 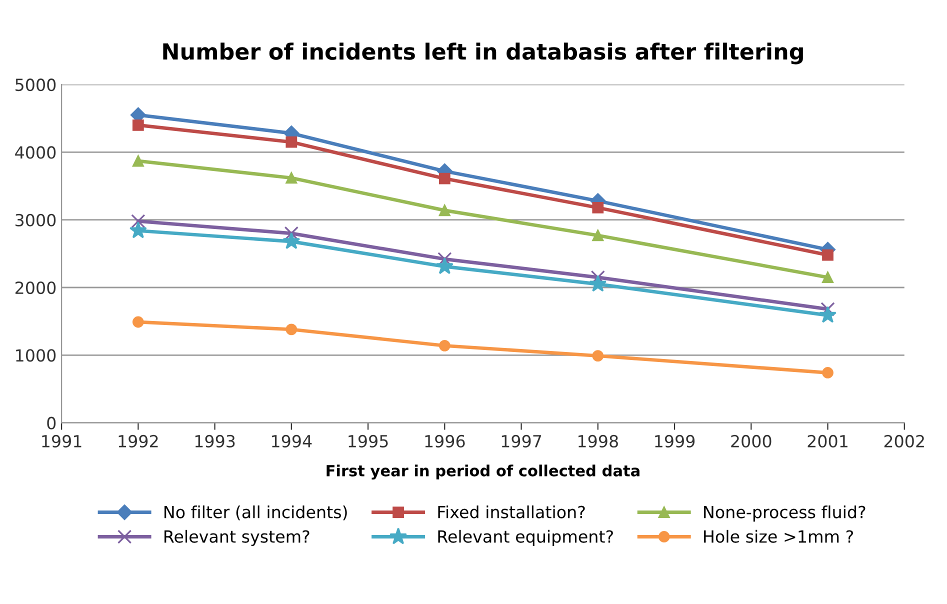 I want to click on legend-label: Fixed installation?, so click(x=511, y=511).